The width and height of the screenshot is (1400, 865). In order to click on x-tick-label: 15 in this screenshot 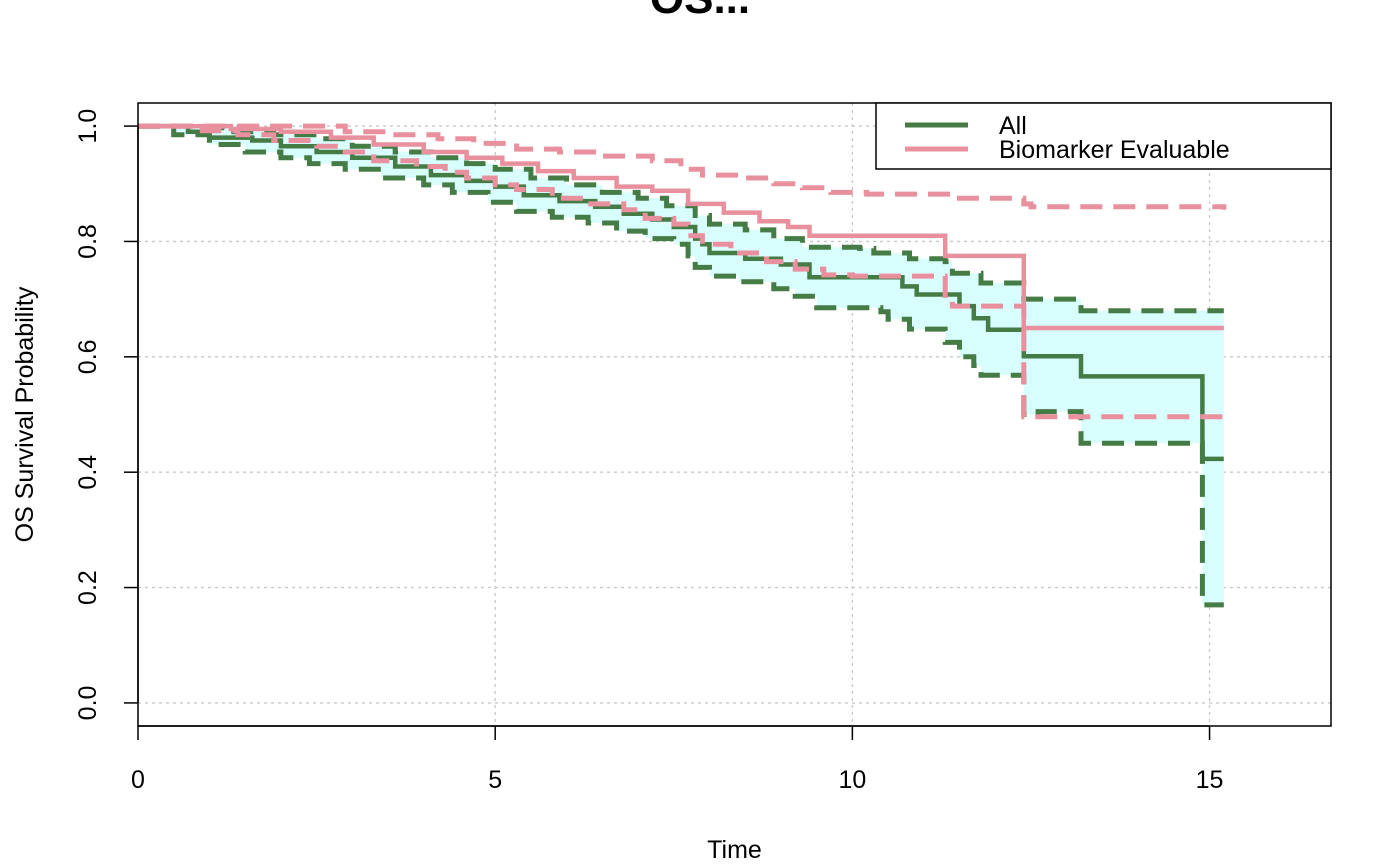, I will do `click(1210, 780)`.